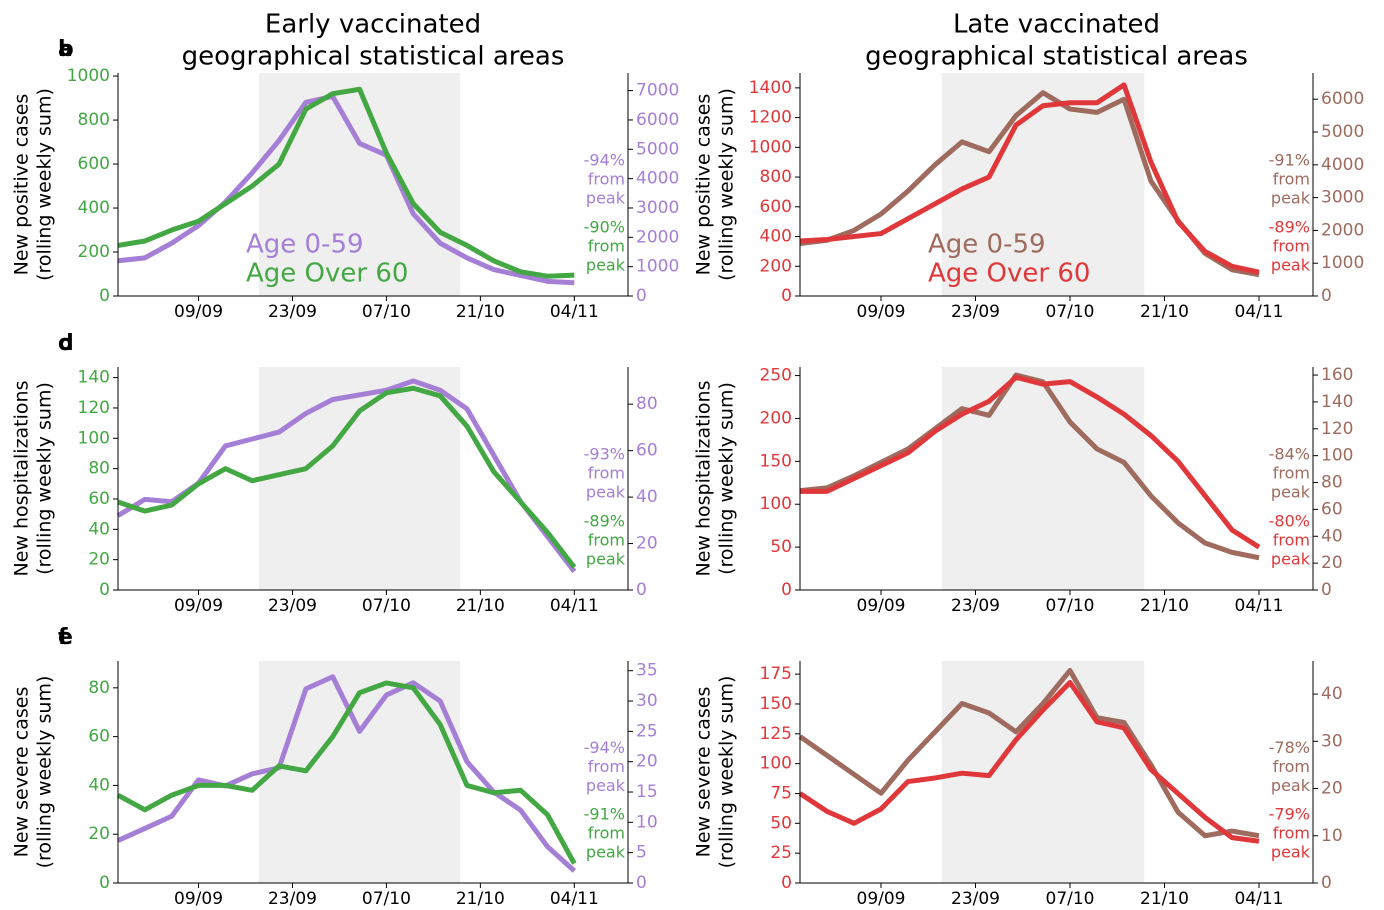 Image resolution: width=1384 pixels, height=910 pixels. Describe the element at coordinates (66, 343) in the screenshot. I see `panel-label: d` at that location.